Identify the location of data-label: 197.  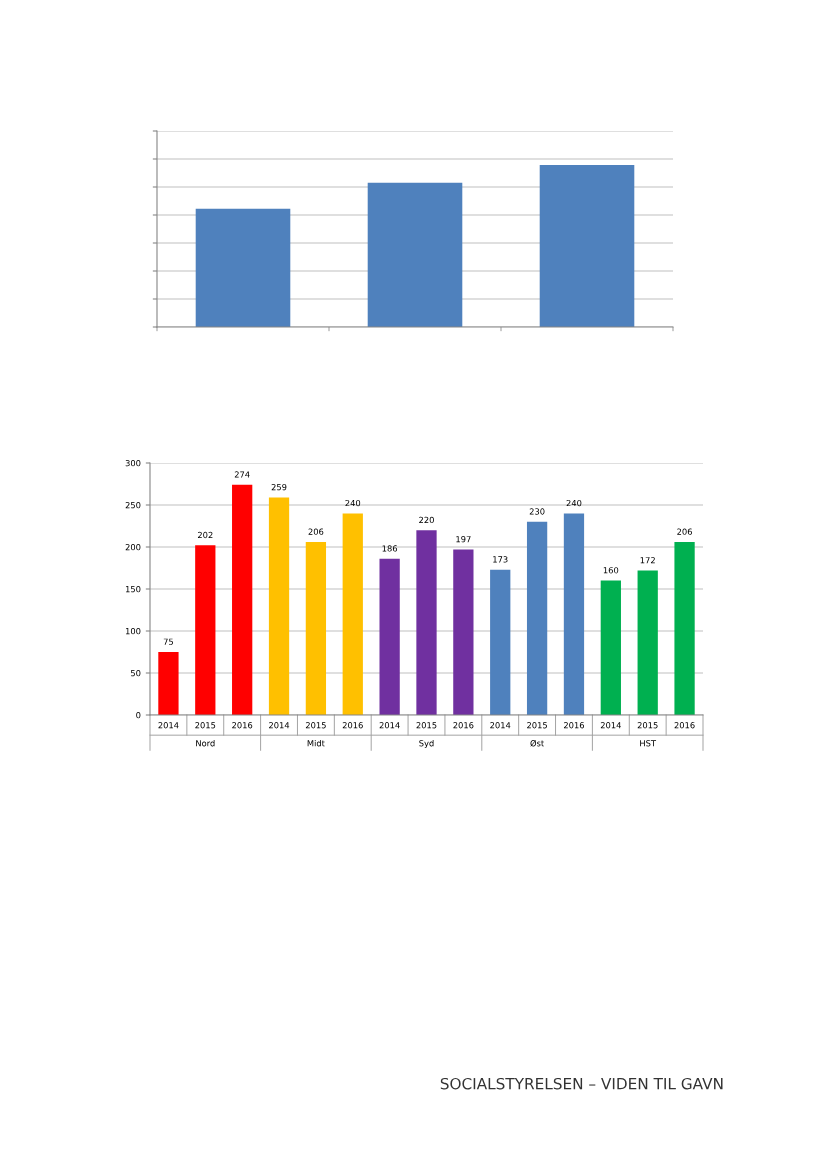
(463, 539).